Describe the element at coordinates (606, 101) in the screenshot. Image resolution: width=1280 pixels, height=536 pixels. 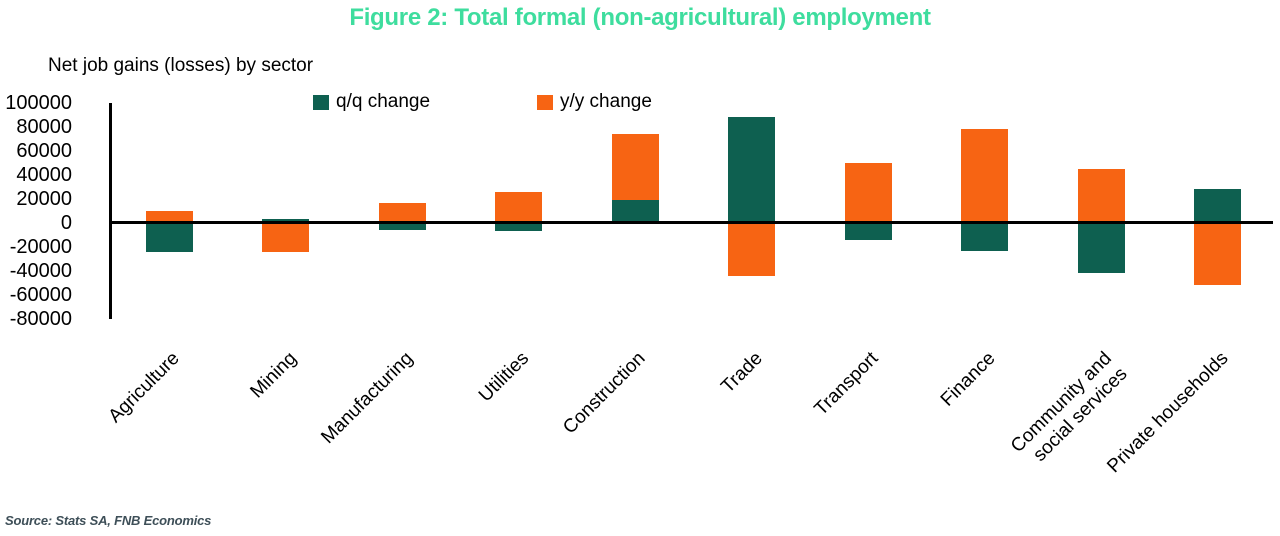
I see `legend-label-yy: y/y change` at that location.